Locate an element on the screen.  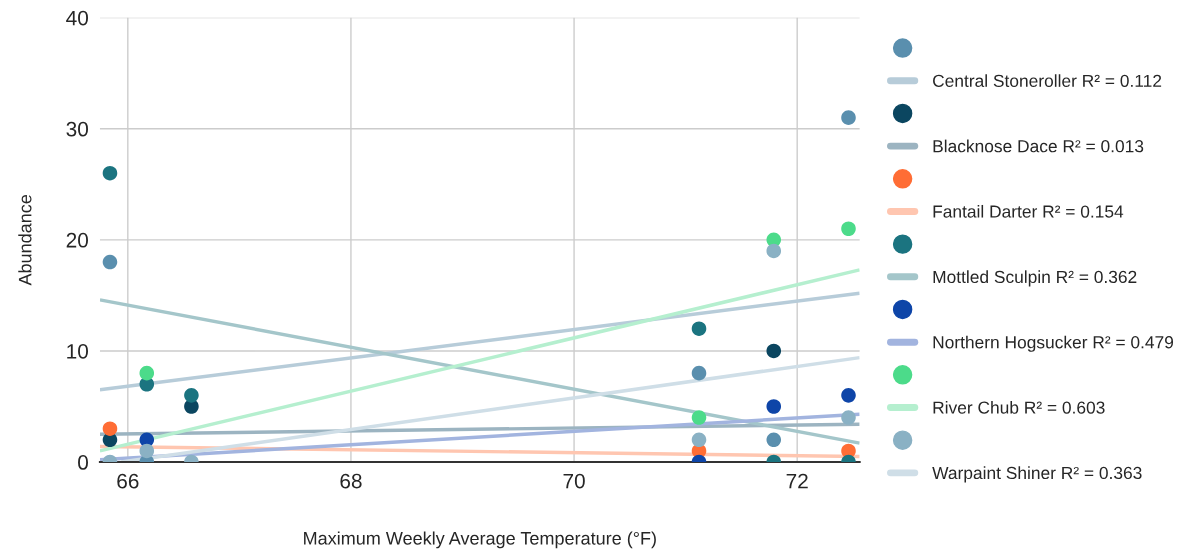
y-tick-label: 0 is located at coordinates (83, 462).